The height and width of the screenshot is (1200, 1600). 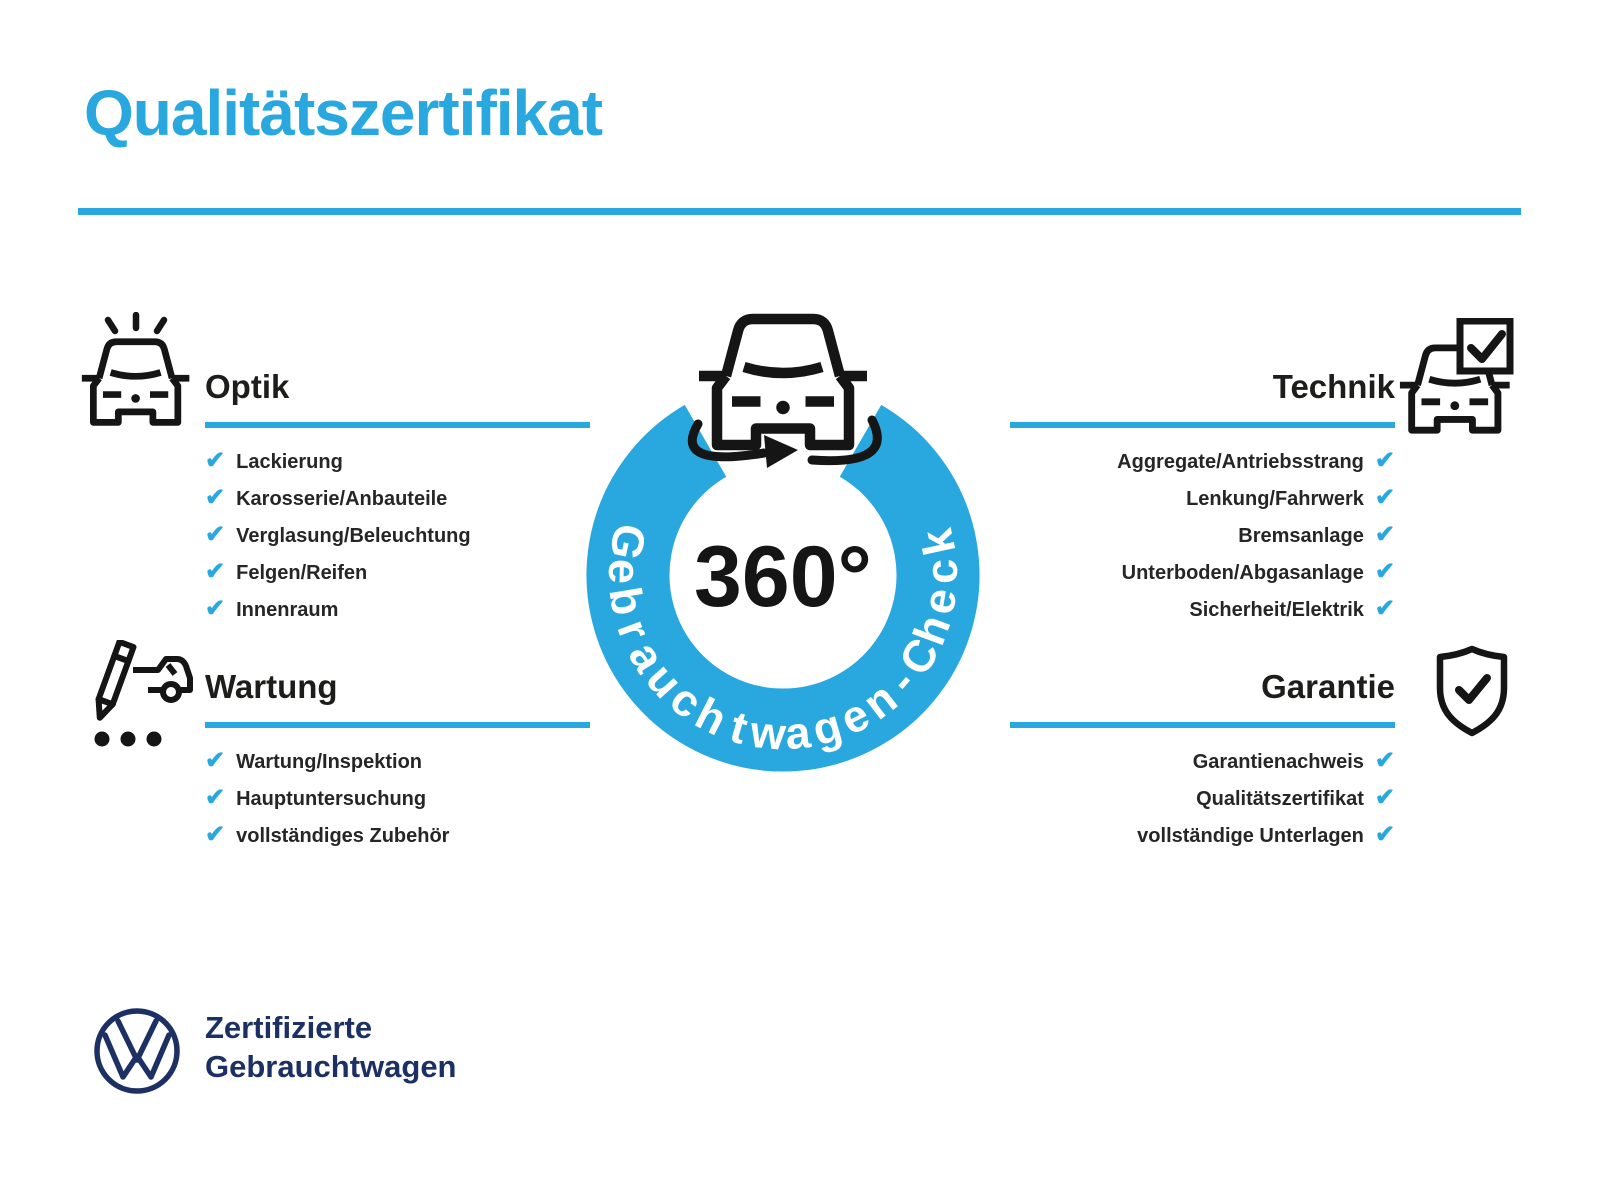 I want to click on checklist-item-label: Sicherheit/Elektrik, so click(x=1276, y=610).